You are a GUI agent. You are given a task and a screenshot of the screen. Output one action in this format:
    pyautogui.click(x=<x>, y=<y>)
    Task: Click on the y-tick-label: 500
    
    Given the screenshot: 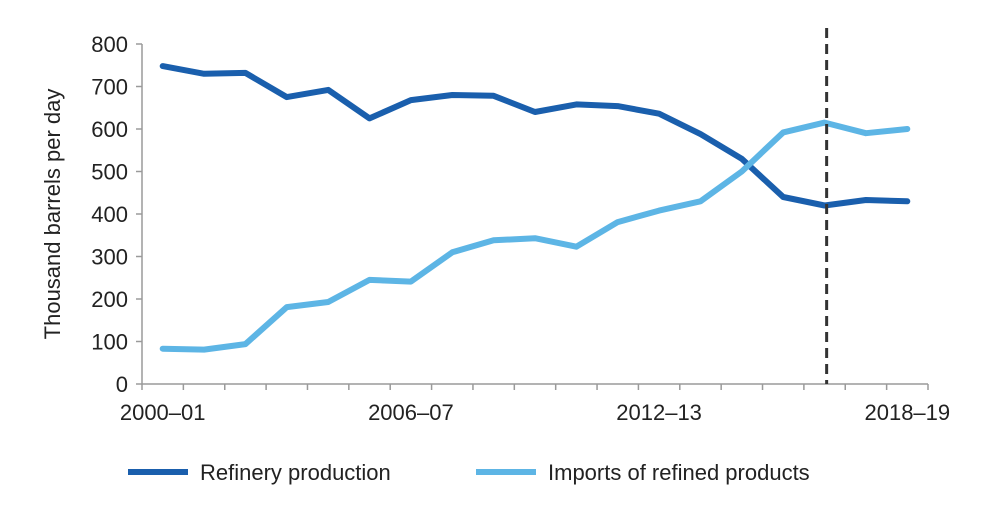 What is the action you would take?
    pyautogui.click(x=109, y=172)
    